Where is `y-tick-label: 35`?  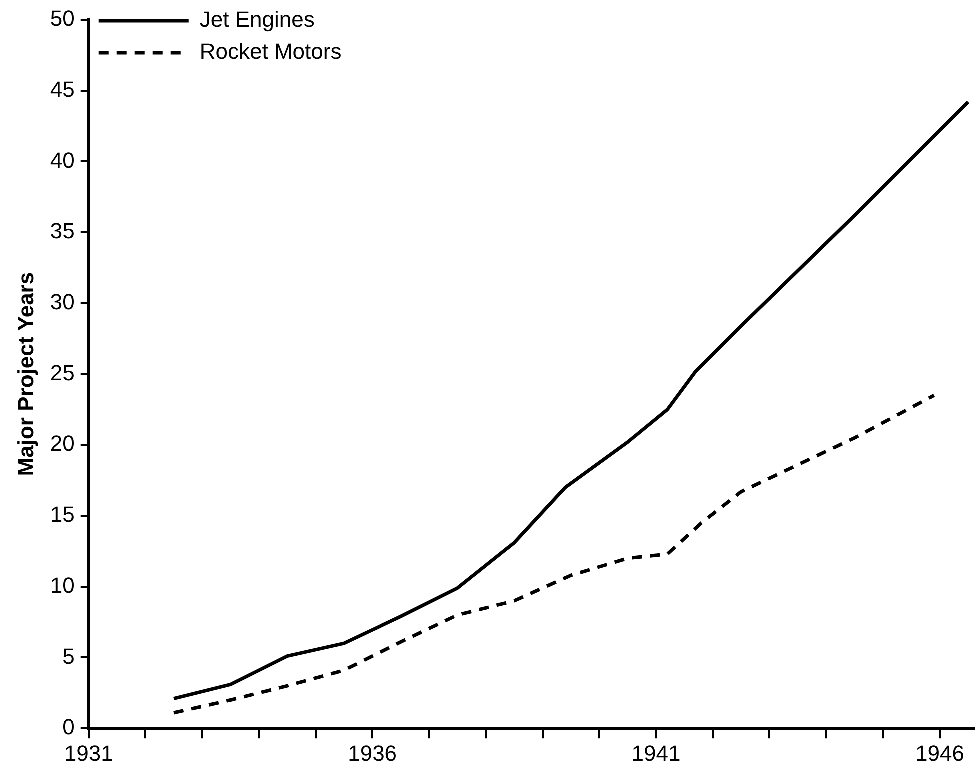
y-tick-label: 35 is located at coordinates (62, 231).